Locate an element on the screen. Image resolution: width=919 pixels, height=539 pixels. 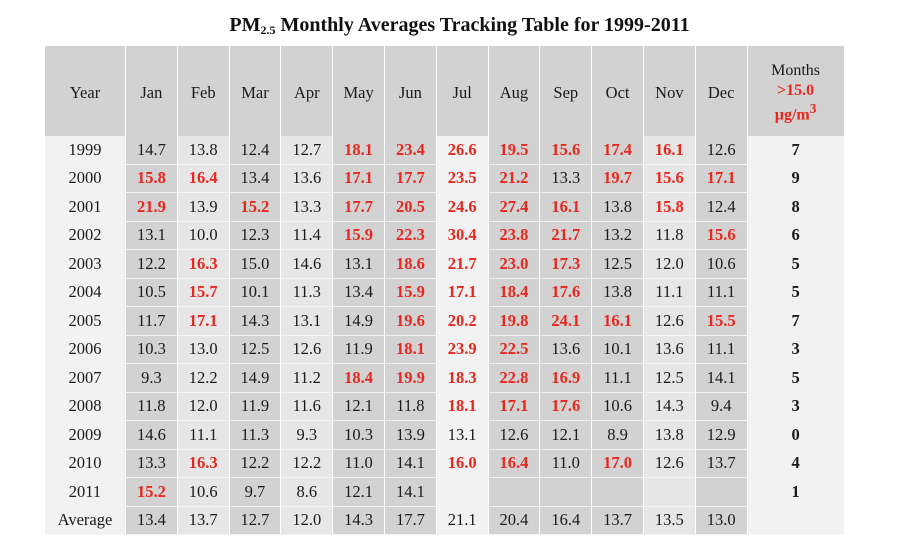
header-month-sep: Sep is located at coordinates (565, 91).